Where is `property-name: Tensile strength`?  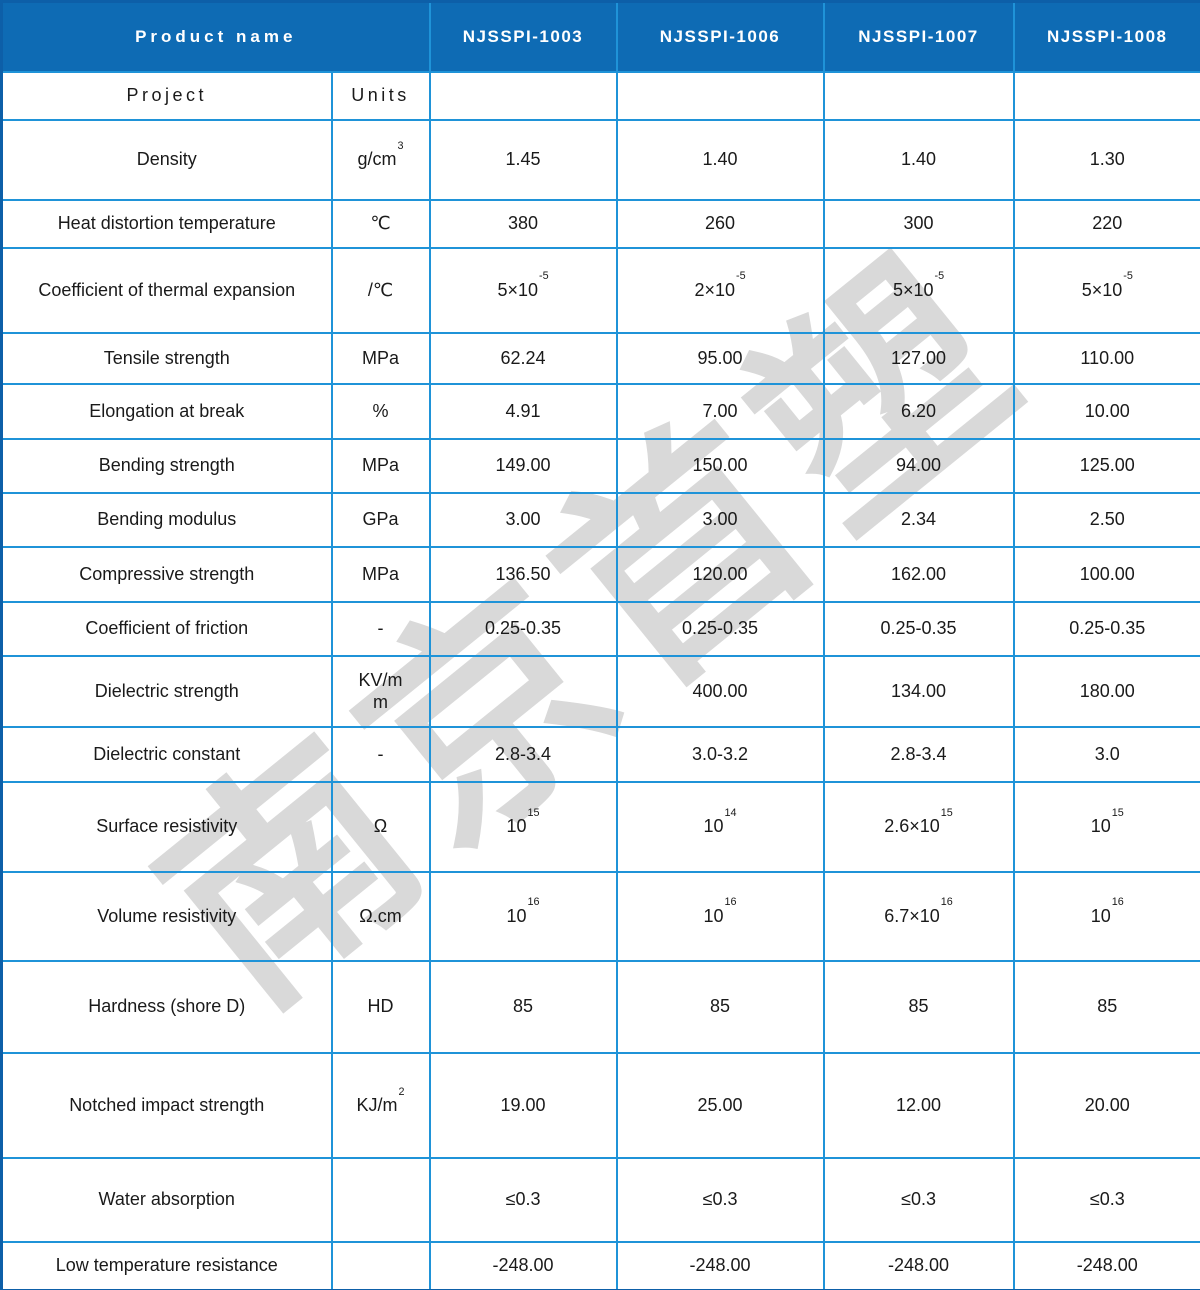
property-name: Tensile strength is located at coordinates (166, 358).